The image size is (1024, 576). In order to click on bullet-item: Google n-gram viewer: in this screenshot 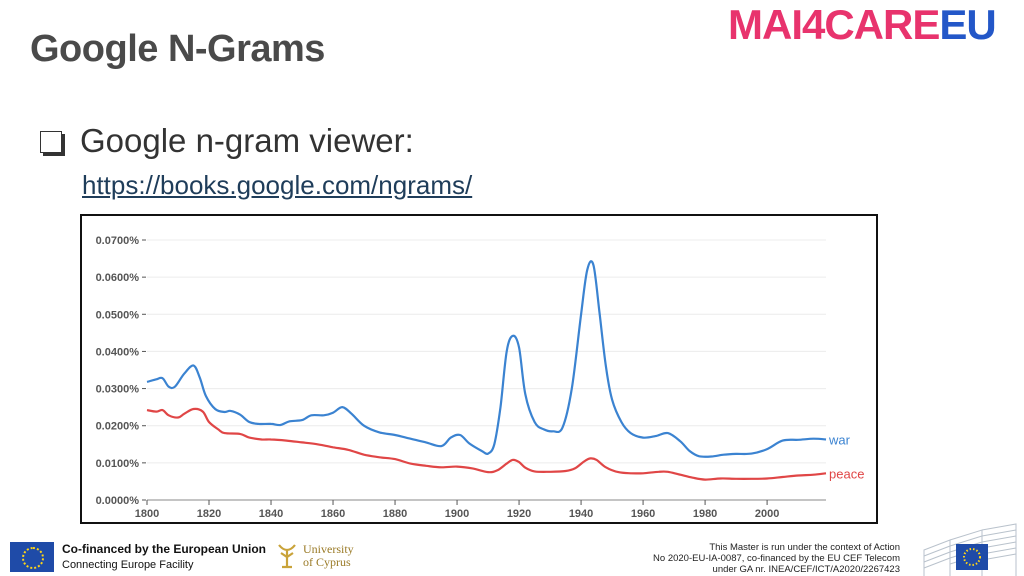, I will do `click(227, 141)`.